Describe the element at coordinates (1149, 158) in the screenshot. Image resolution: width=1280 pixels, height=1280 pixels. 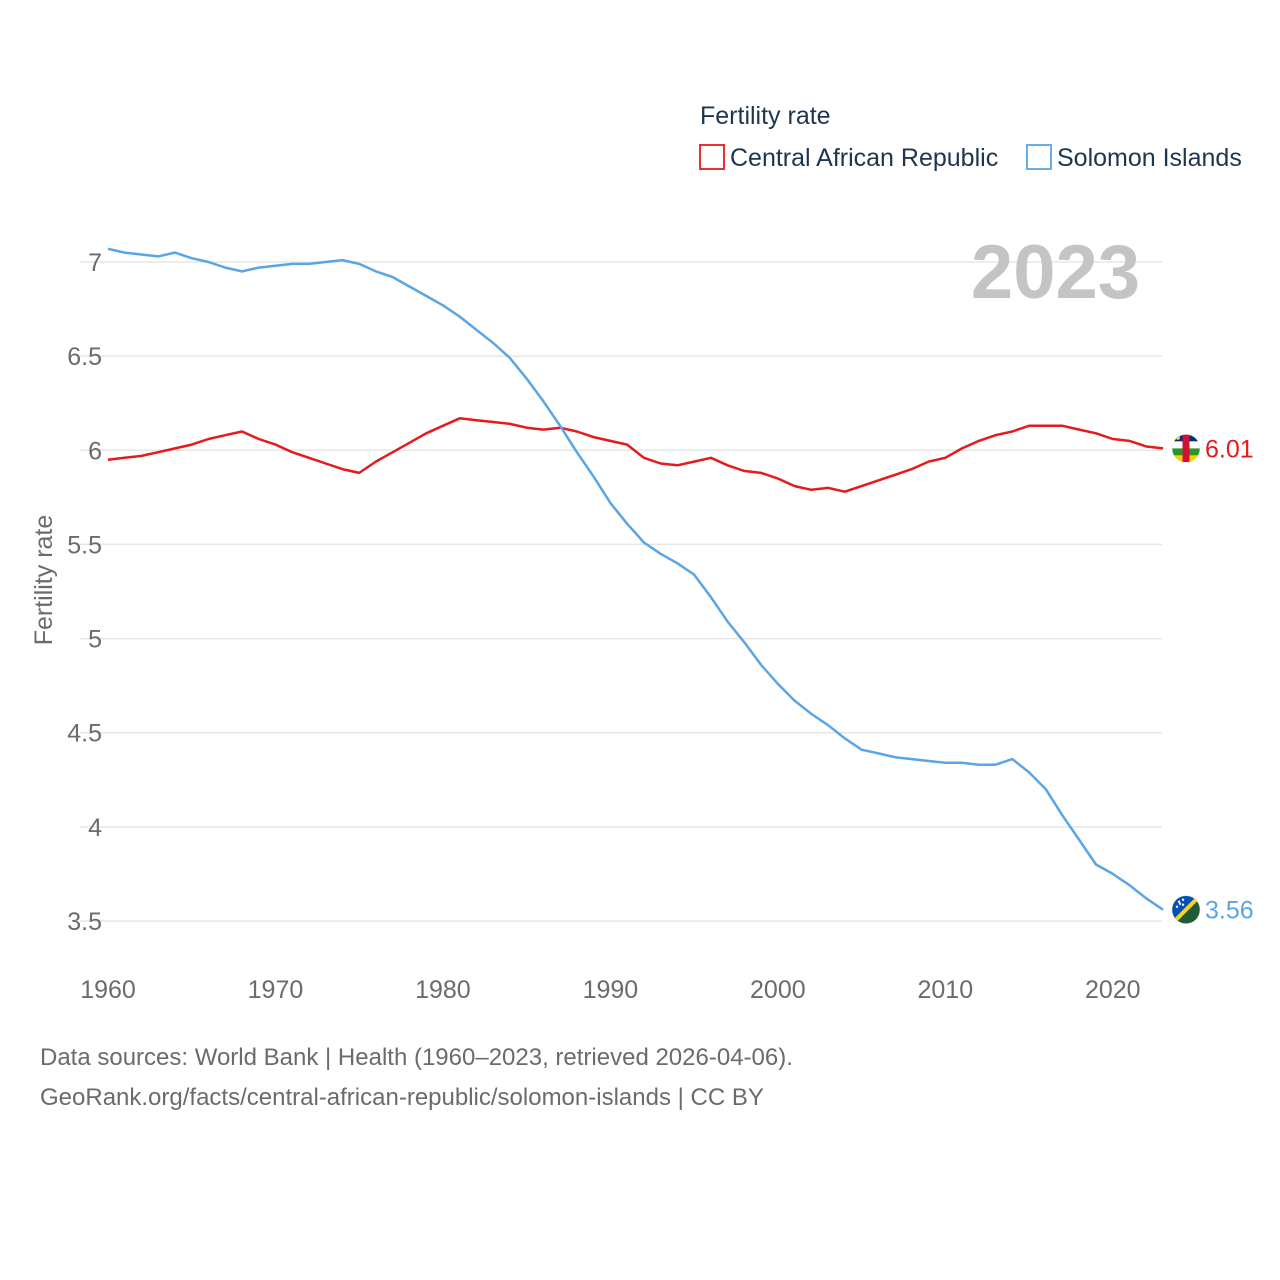
I see `legend-label: Solomon Islands` at that location.